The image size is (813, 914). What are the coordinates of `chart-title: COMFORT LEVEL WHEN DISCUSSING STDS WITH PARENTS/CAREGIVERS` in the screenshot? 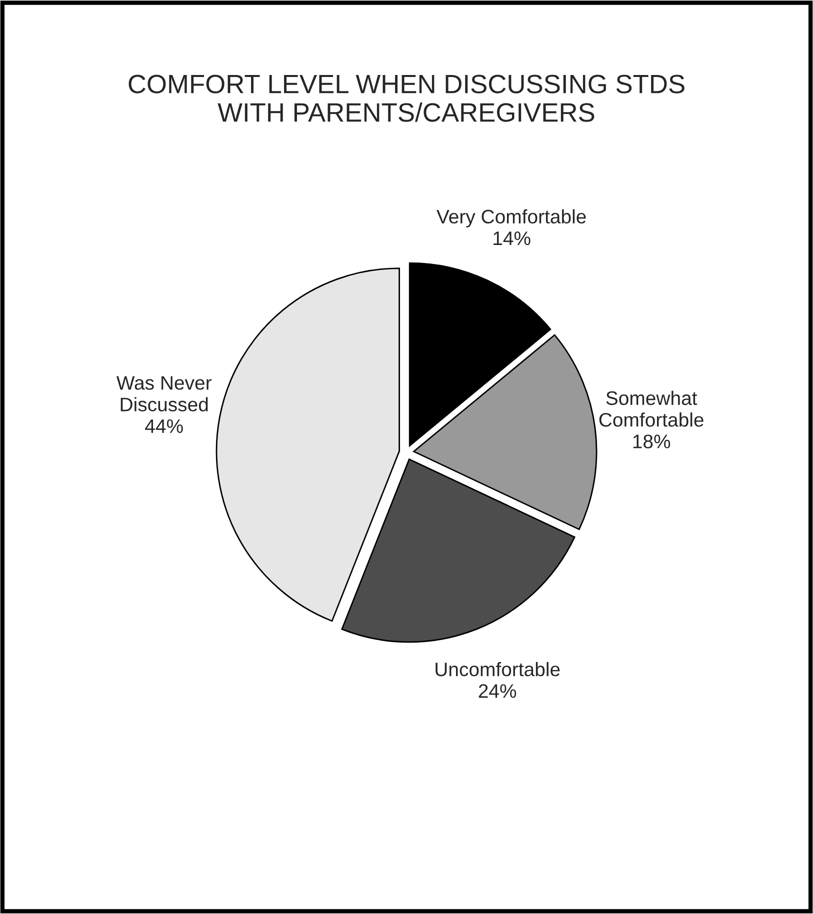 It's located at (406, 98).